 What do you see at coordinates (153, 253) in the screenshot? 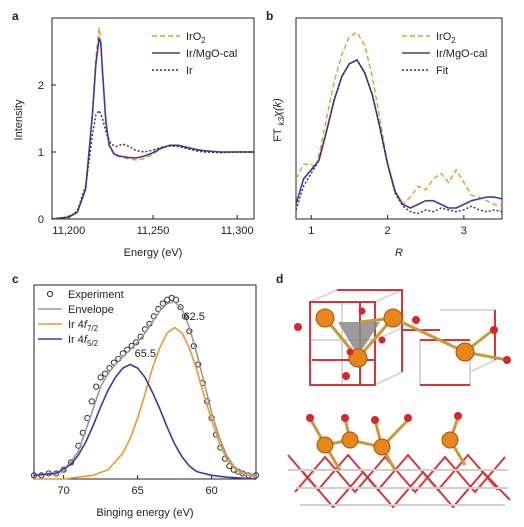
I see `panel-a-xlabel: Energy (eV)` at bounding box center [153, 253].